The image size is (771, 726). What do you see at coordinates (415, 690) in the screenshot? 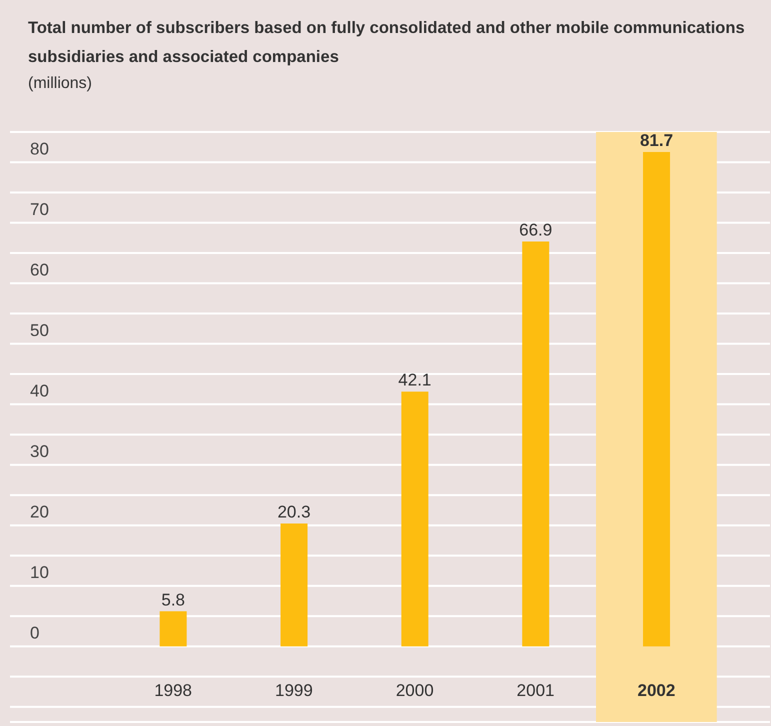
I see `x-tick-label: 2000` at bounding box center [415, 690].